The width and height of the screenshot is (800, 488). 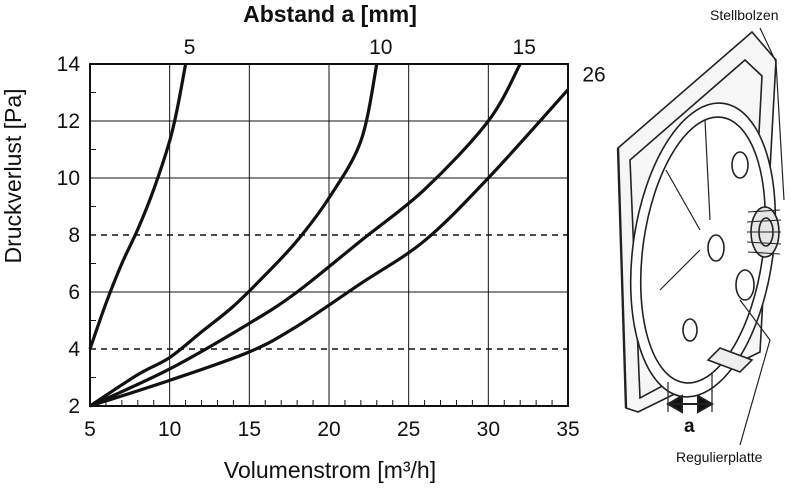 I want to click on x-tick-label: 30, so click(x=488, y=429).